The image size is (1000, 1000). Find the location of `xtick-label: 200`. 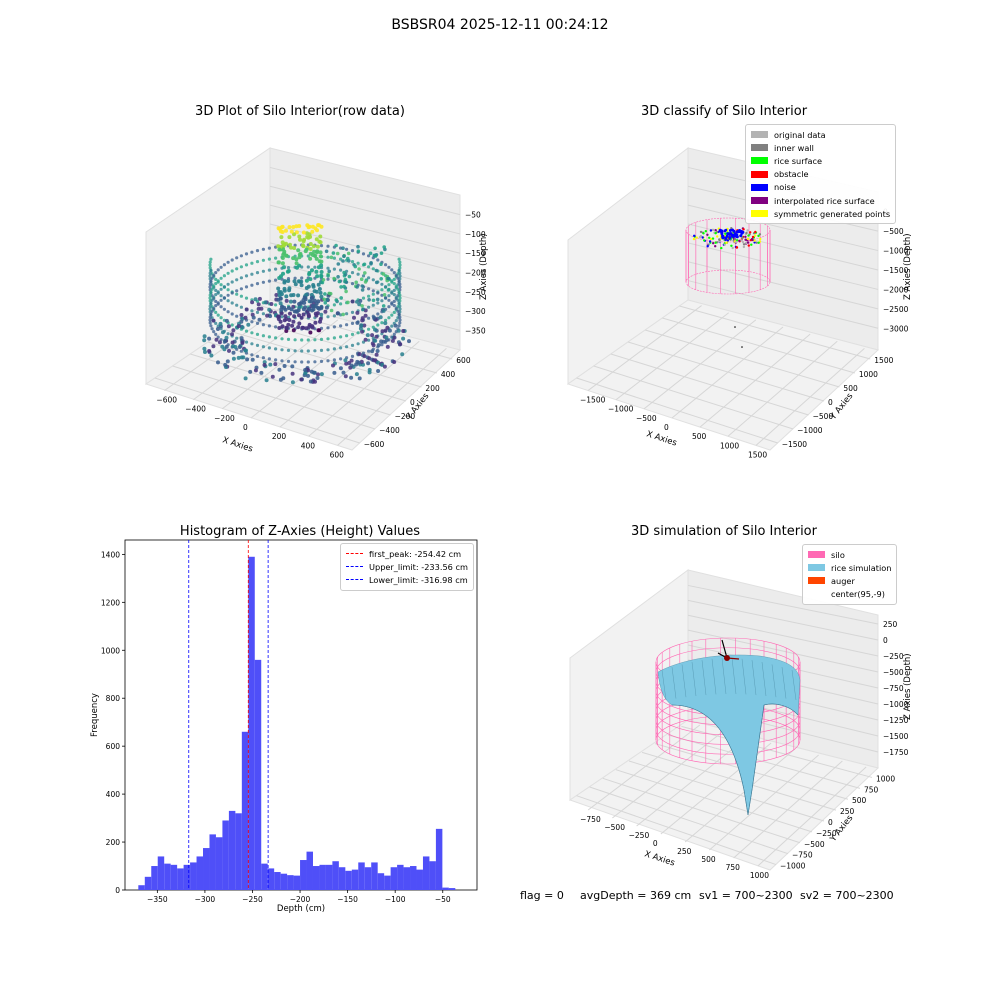

xtick-label: 200 is located at coordinates (279, 436).